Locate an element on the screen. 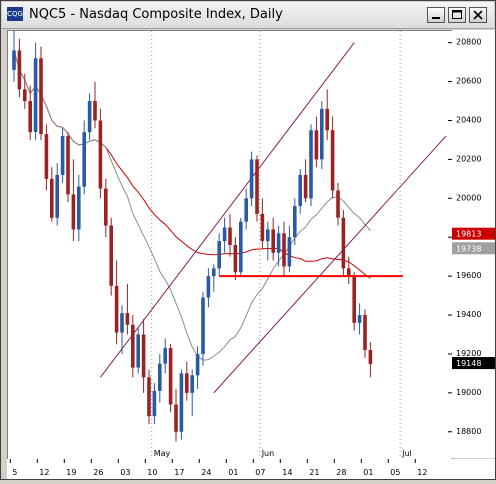 The height and width of the screenshot is (484, 496). price-badge-label: 19813 is located at coordinates (468, 234).